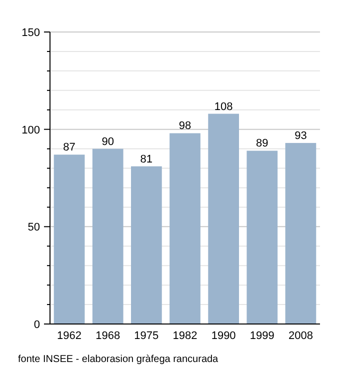  What do you see at coordinates (185, 126) in the screenshot?
I see `data-label: 98` at bounding box center [185, 126].